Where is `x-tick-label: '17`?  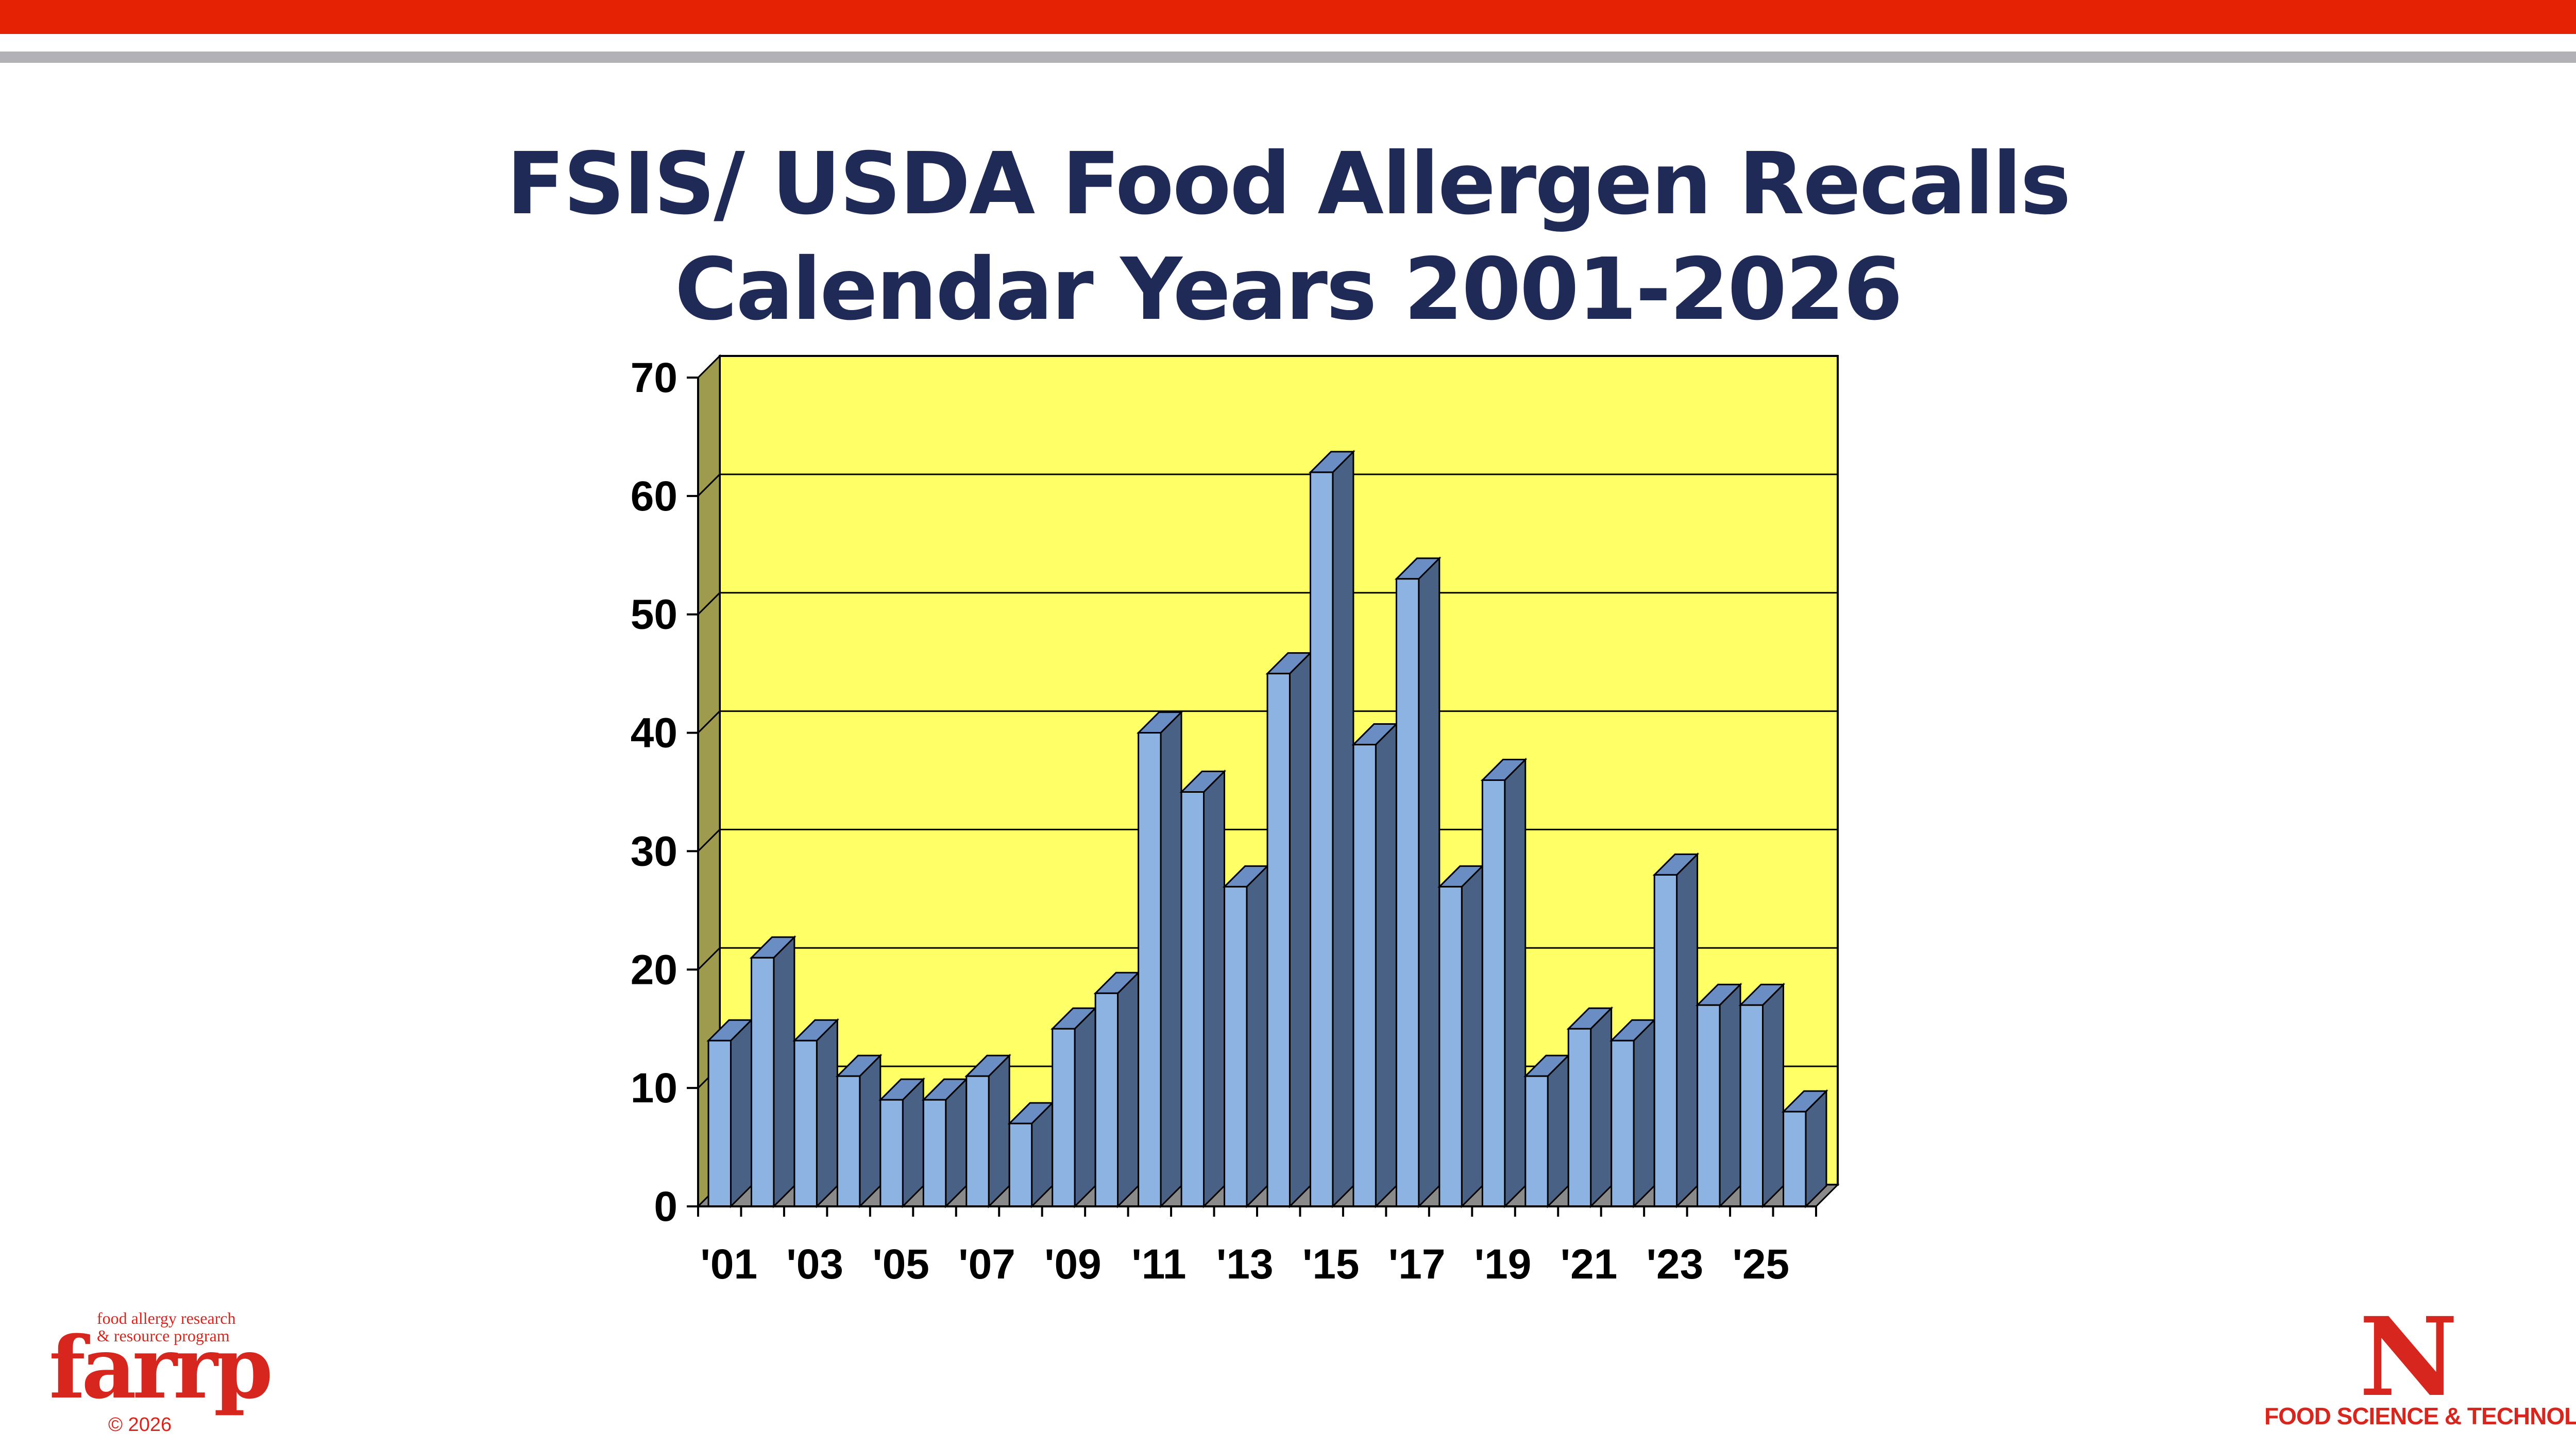
x-tick-label: '17 is located at coordinates (1417, 1265).